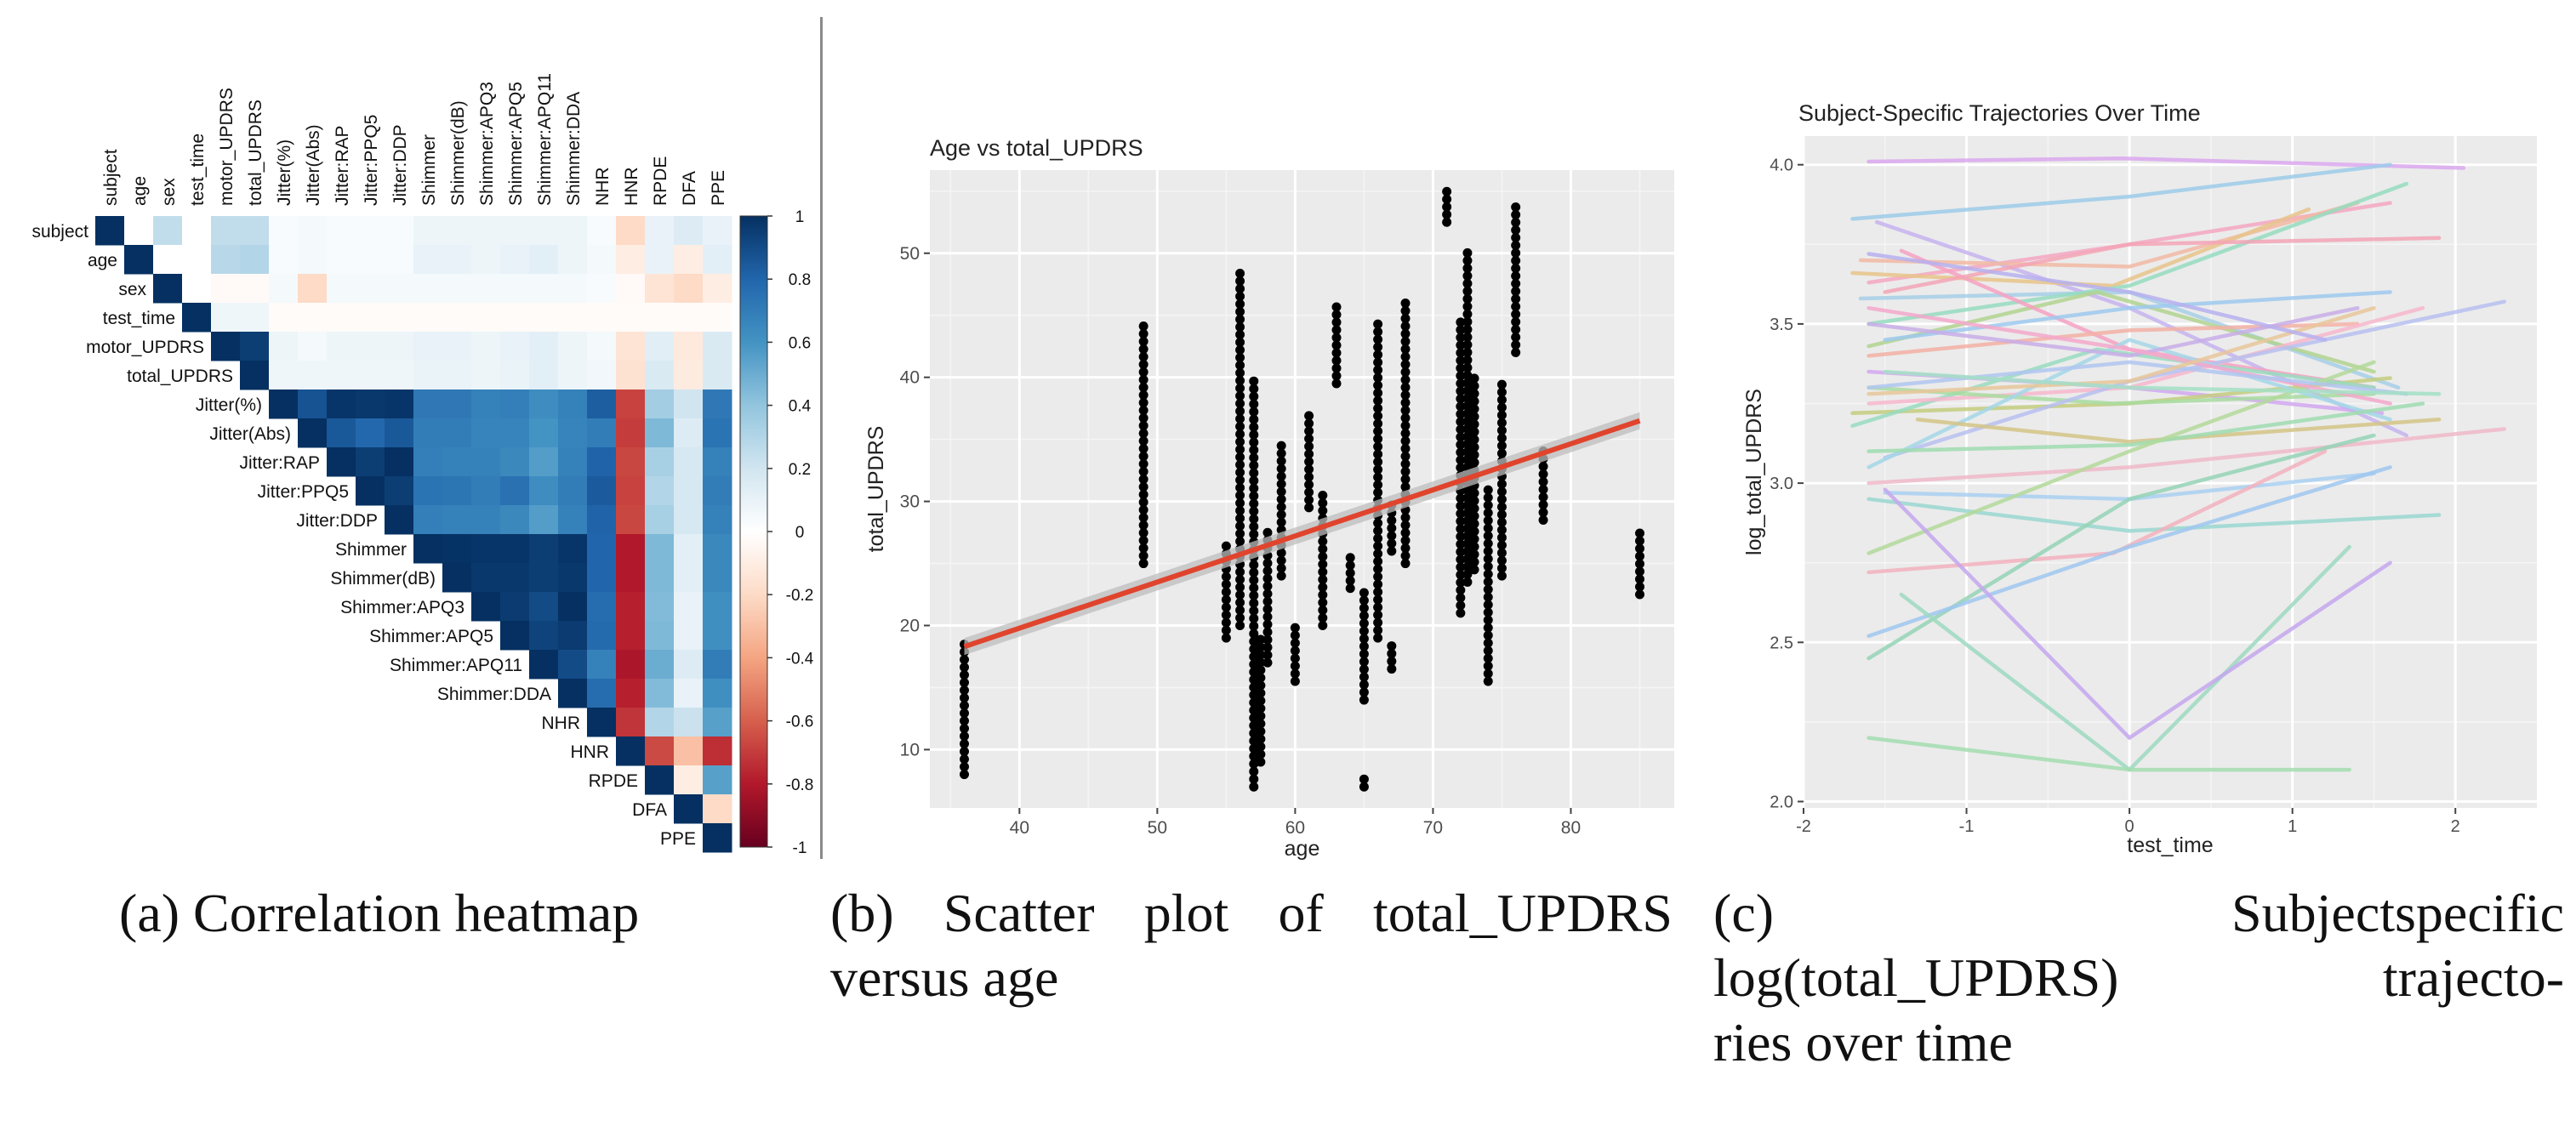  I want to click on heatmap-col-label: subject, so click(111, 177).